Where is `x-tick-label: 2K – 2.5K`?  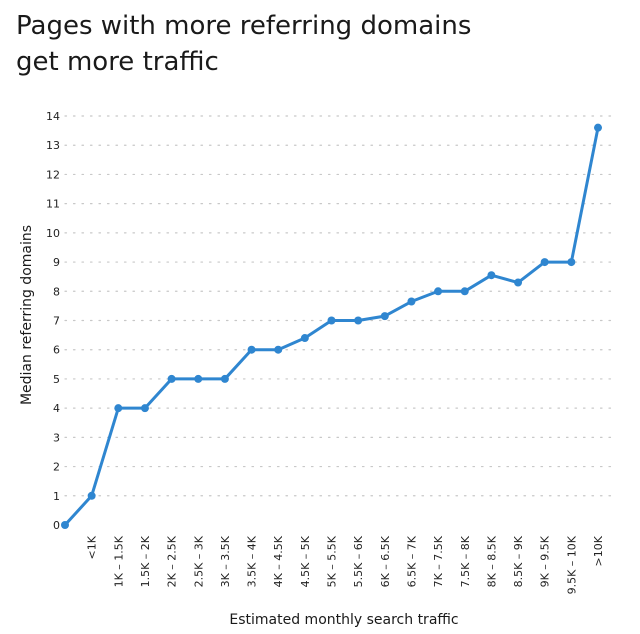
x-tick-label: 2K – 2.5K is located at coordinates (172, 561).